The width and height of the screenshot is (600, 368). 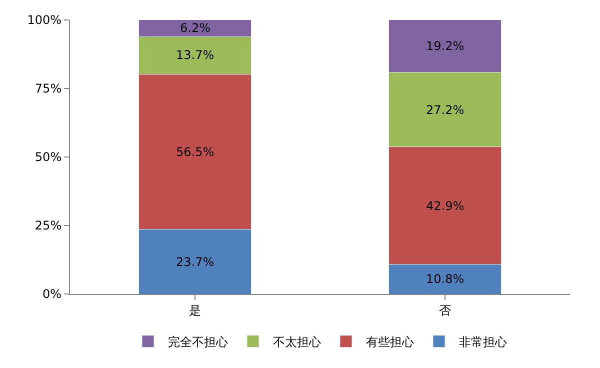 What do you see at coordinates (48, 225) in the screenshot?
I see `y-tick-label: 25%` at bounding box center [48, 225].